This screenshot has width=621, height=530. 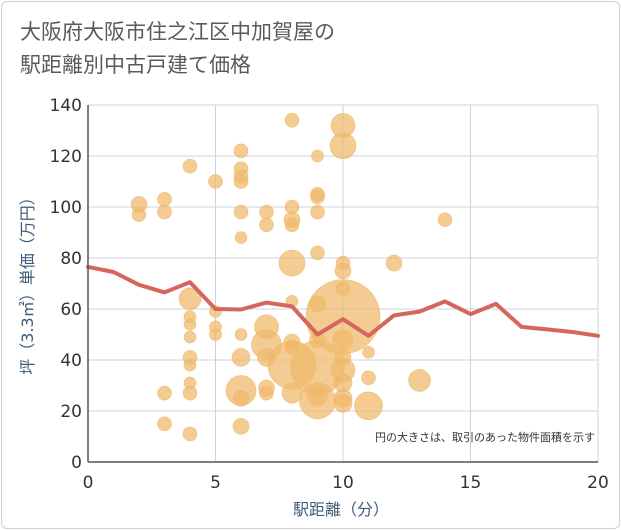 What do you see at coordinates (135, 65) in the screenshot?
I see `chart-title-line-2: 駅距離別中古戸建て価格` at bounding box center [135, 65].